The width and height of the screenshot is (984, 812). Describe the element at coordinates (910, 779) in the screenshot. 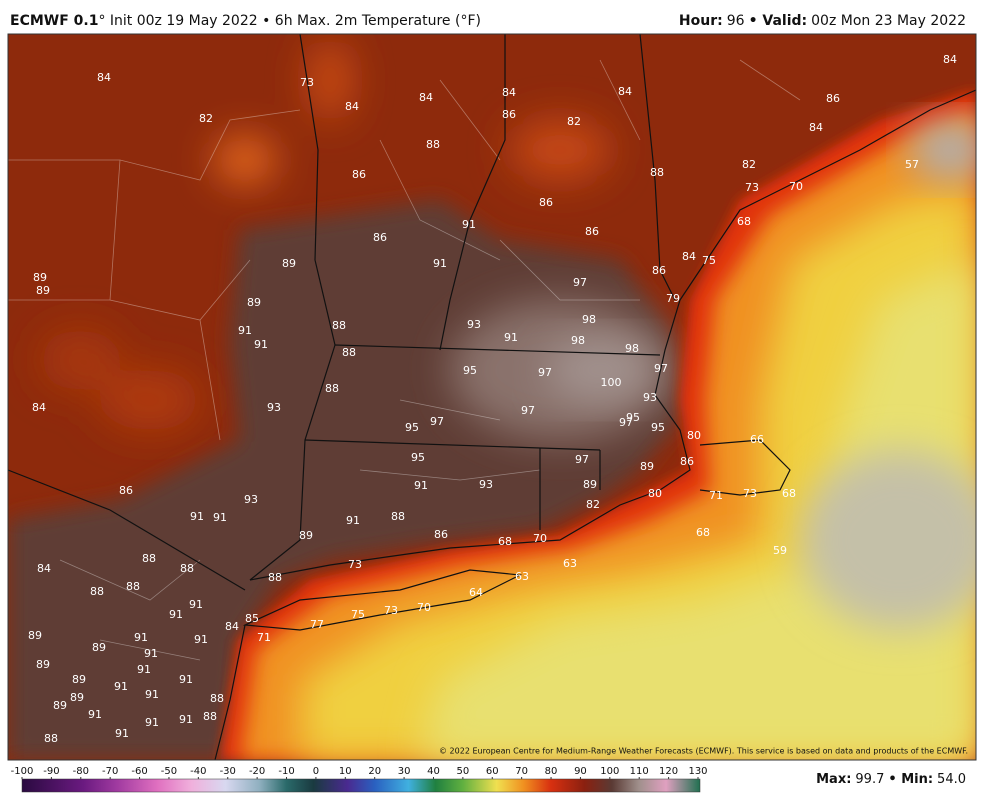

I see `min-label: • Min:` at that location.